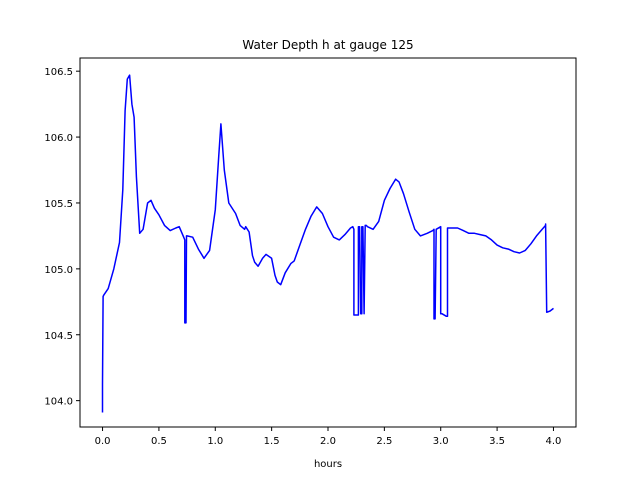 This screenshot has width=640, height=480. What do you see at coordinates (328, 464) in the screenshot?
I see `x-axis-label: hours` at bounding box center [328, 464].